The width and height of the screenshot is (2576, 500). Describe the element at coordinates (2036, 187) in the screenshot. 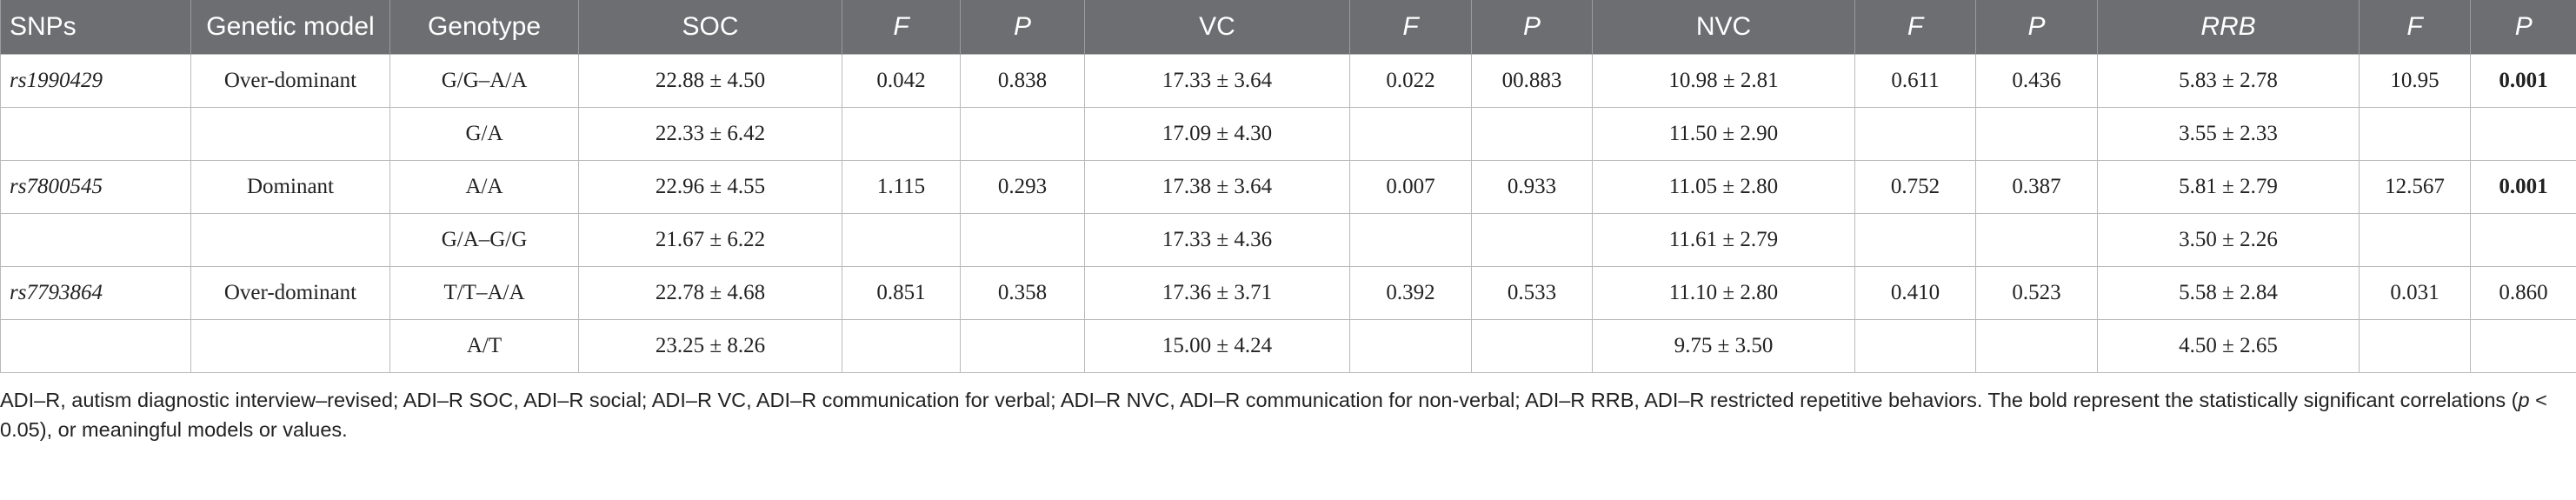

I see `table-cell: 0.387` at that location.